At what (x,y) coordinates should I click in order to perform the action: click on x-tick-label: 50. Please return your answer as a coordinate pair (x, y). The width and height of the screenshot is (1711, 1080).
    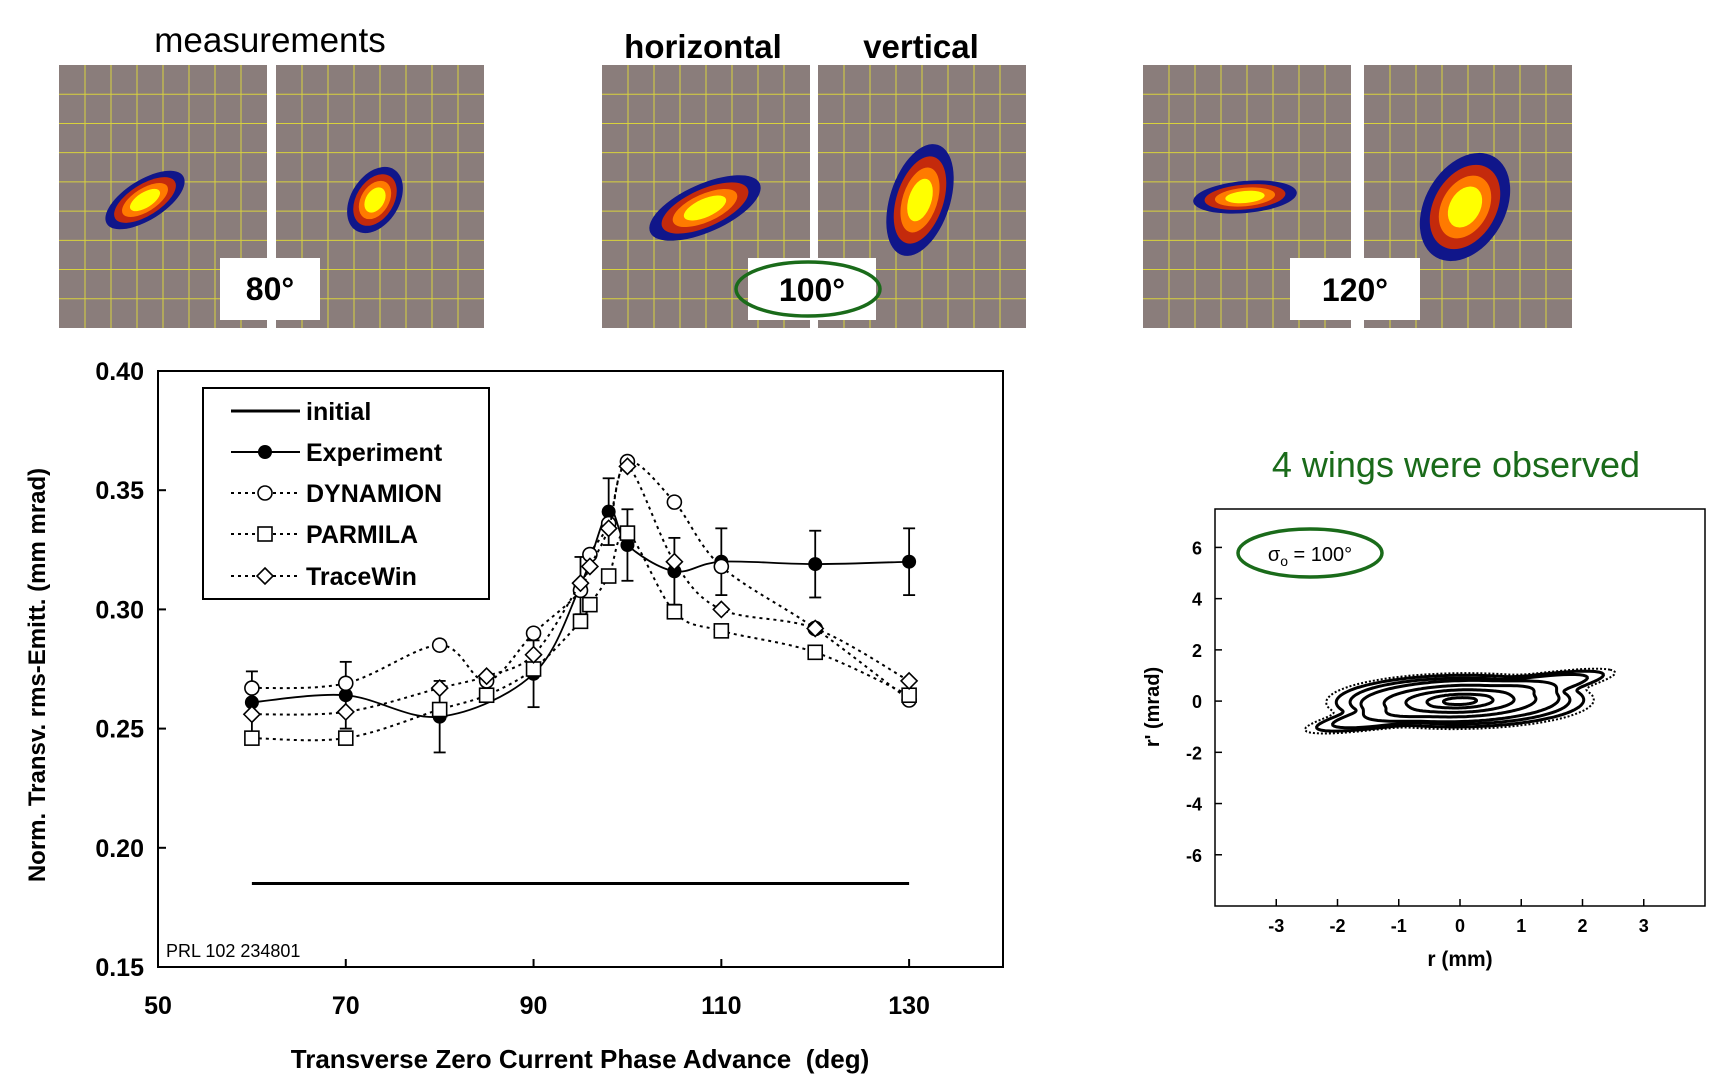
    Looking at the image, I should click on (158, 1006).